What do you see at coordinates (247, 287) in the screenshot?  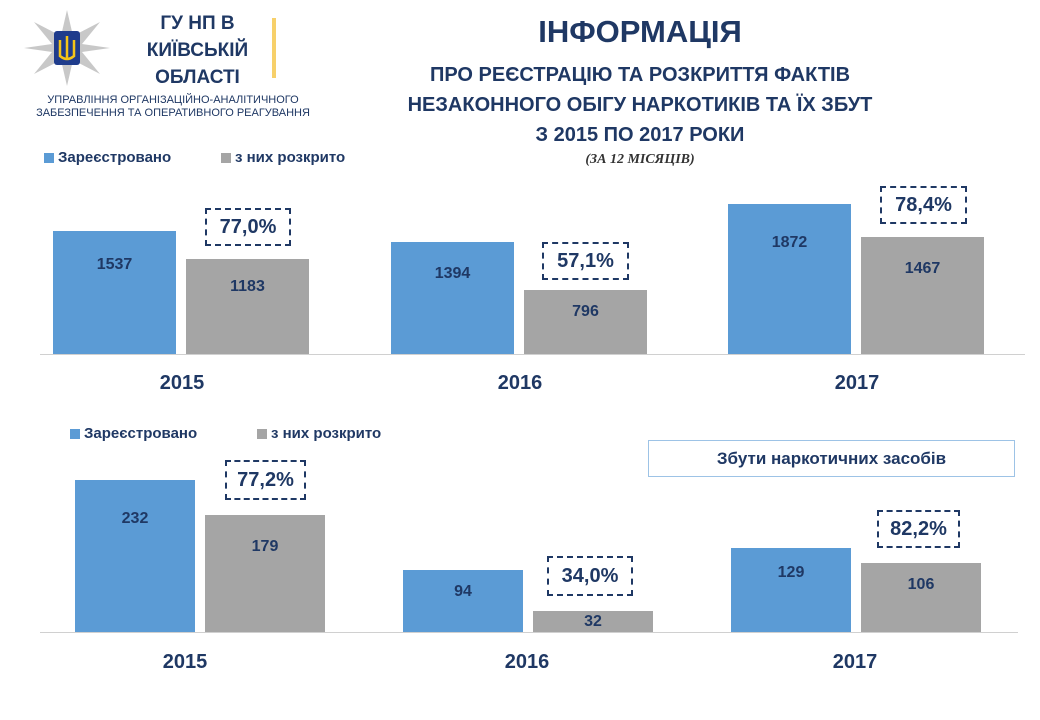 I see `data-label: 1183` at bounding box center [247, 287].